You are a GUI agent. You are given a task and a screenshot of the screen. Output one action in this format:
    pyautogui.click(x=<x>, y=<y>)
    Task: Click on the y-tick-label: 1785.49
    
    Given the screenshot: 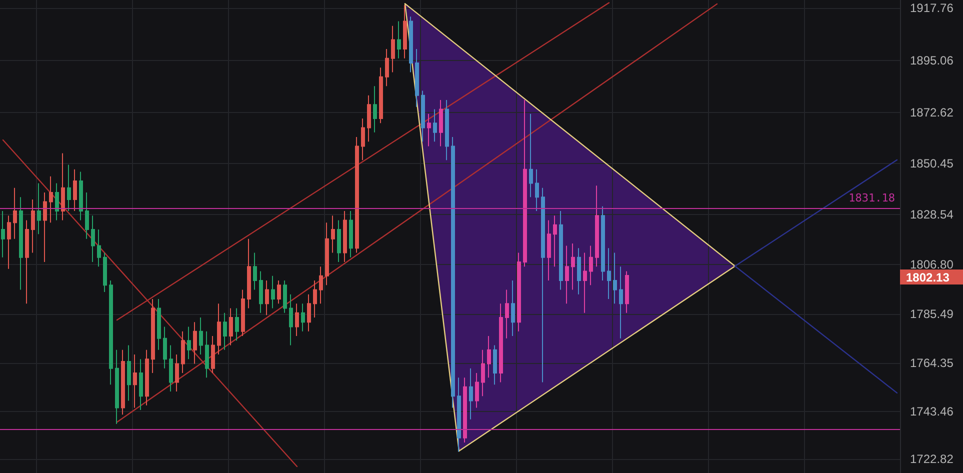 What is the action you would take?
    pyautogui.click(x=932, y=314)
    